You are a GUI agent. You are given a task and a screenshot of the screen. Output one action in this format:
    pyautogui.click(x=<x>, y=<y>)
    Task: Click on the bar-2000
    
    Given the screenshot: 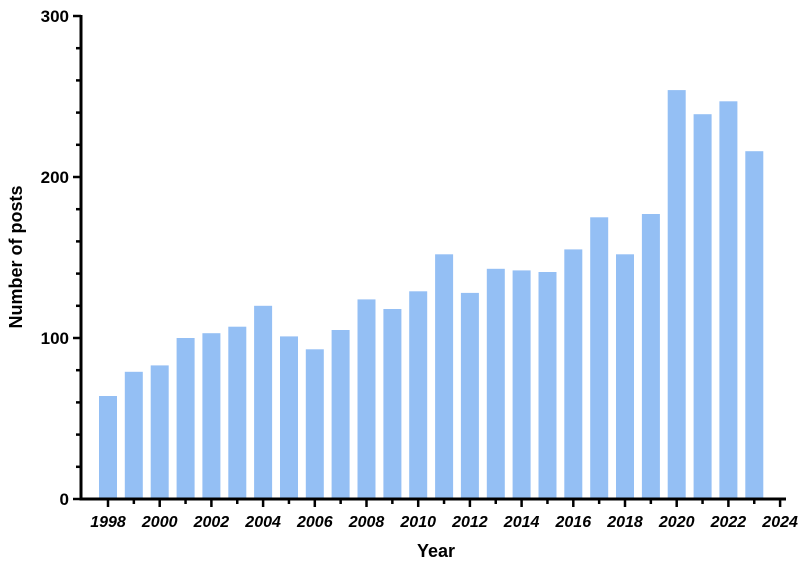 What is the action you would take?
    pyautogui.click(x=159, y=432)
    